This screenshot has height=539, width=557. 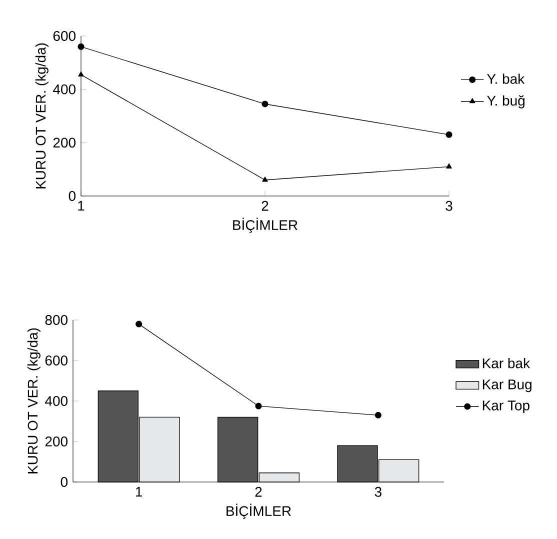 What do you see at coordinates (507, 386) in the screenshot?
I see `legend-label: Kar Bug` at bounding box center [507, 386].